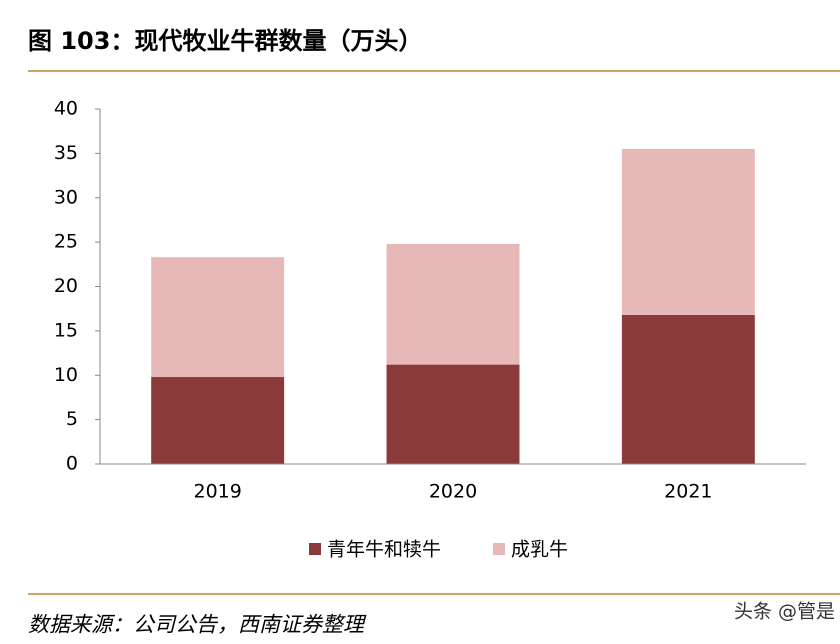 Image resolution: width=840 pixels, height=644 pixels. What do you see at coordinates (384, 550) in the screenshot?
I see `legend-label: 青年牛和犊牛` at bounding box center [384, 550].